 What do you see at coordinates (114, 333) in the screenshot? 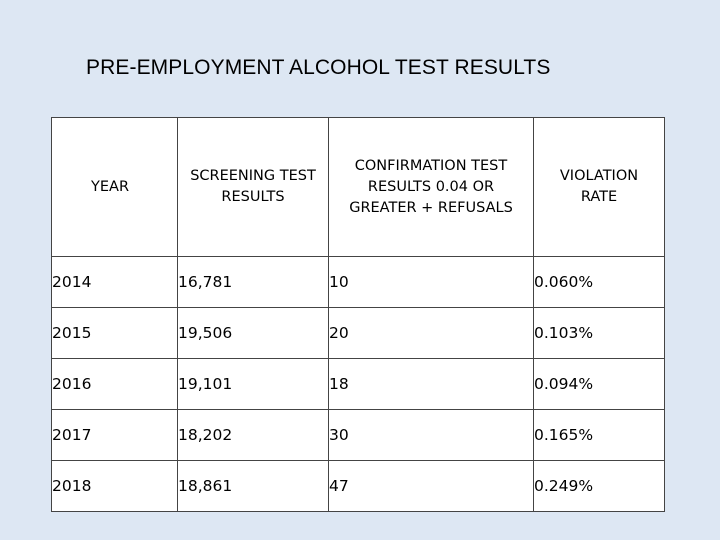
I see `cell-year: 2015` at bounding box center [114, 333].